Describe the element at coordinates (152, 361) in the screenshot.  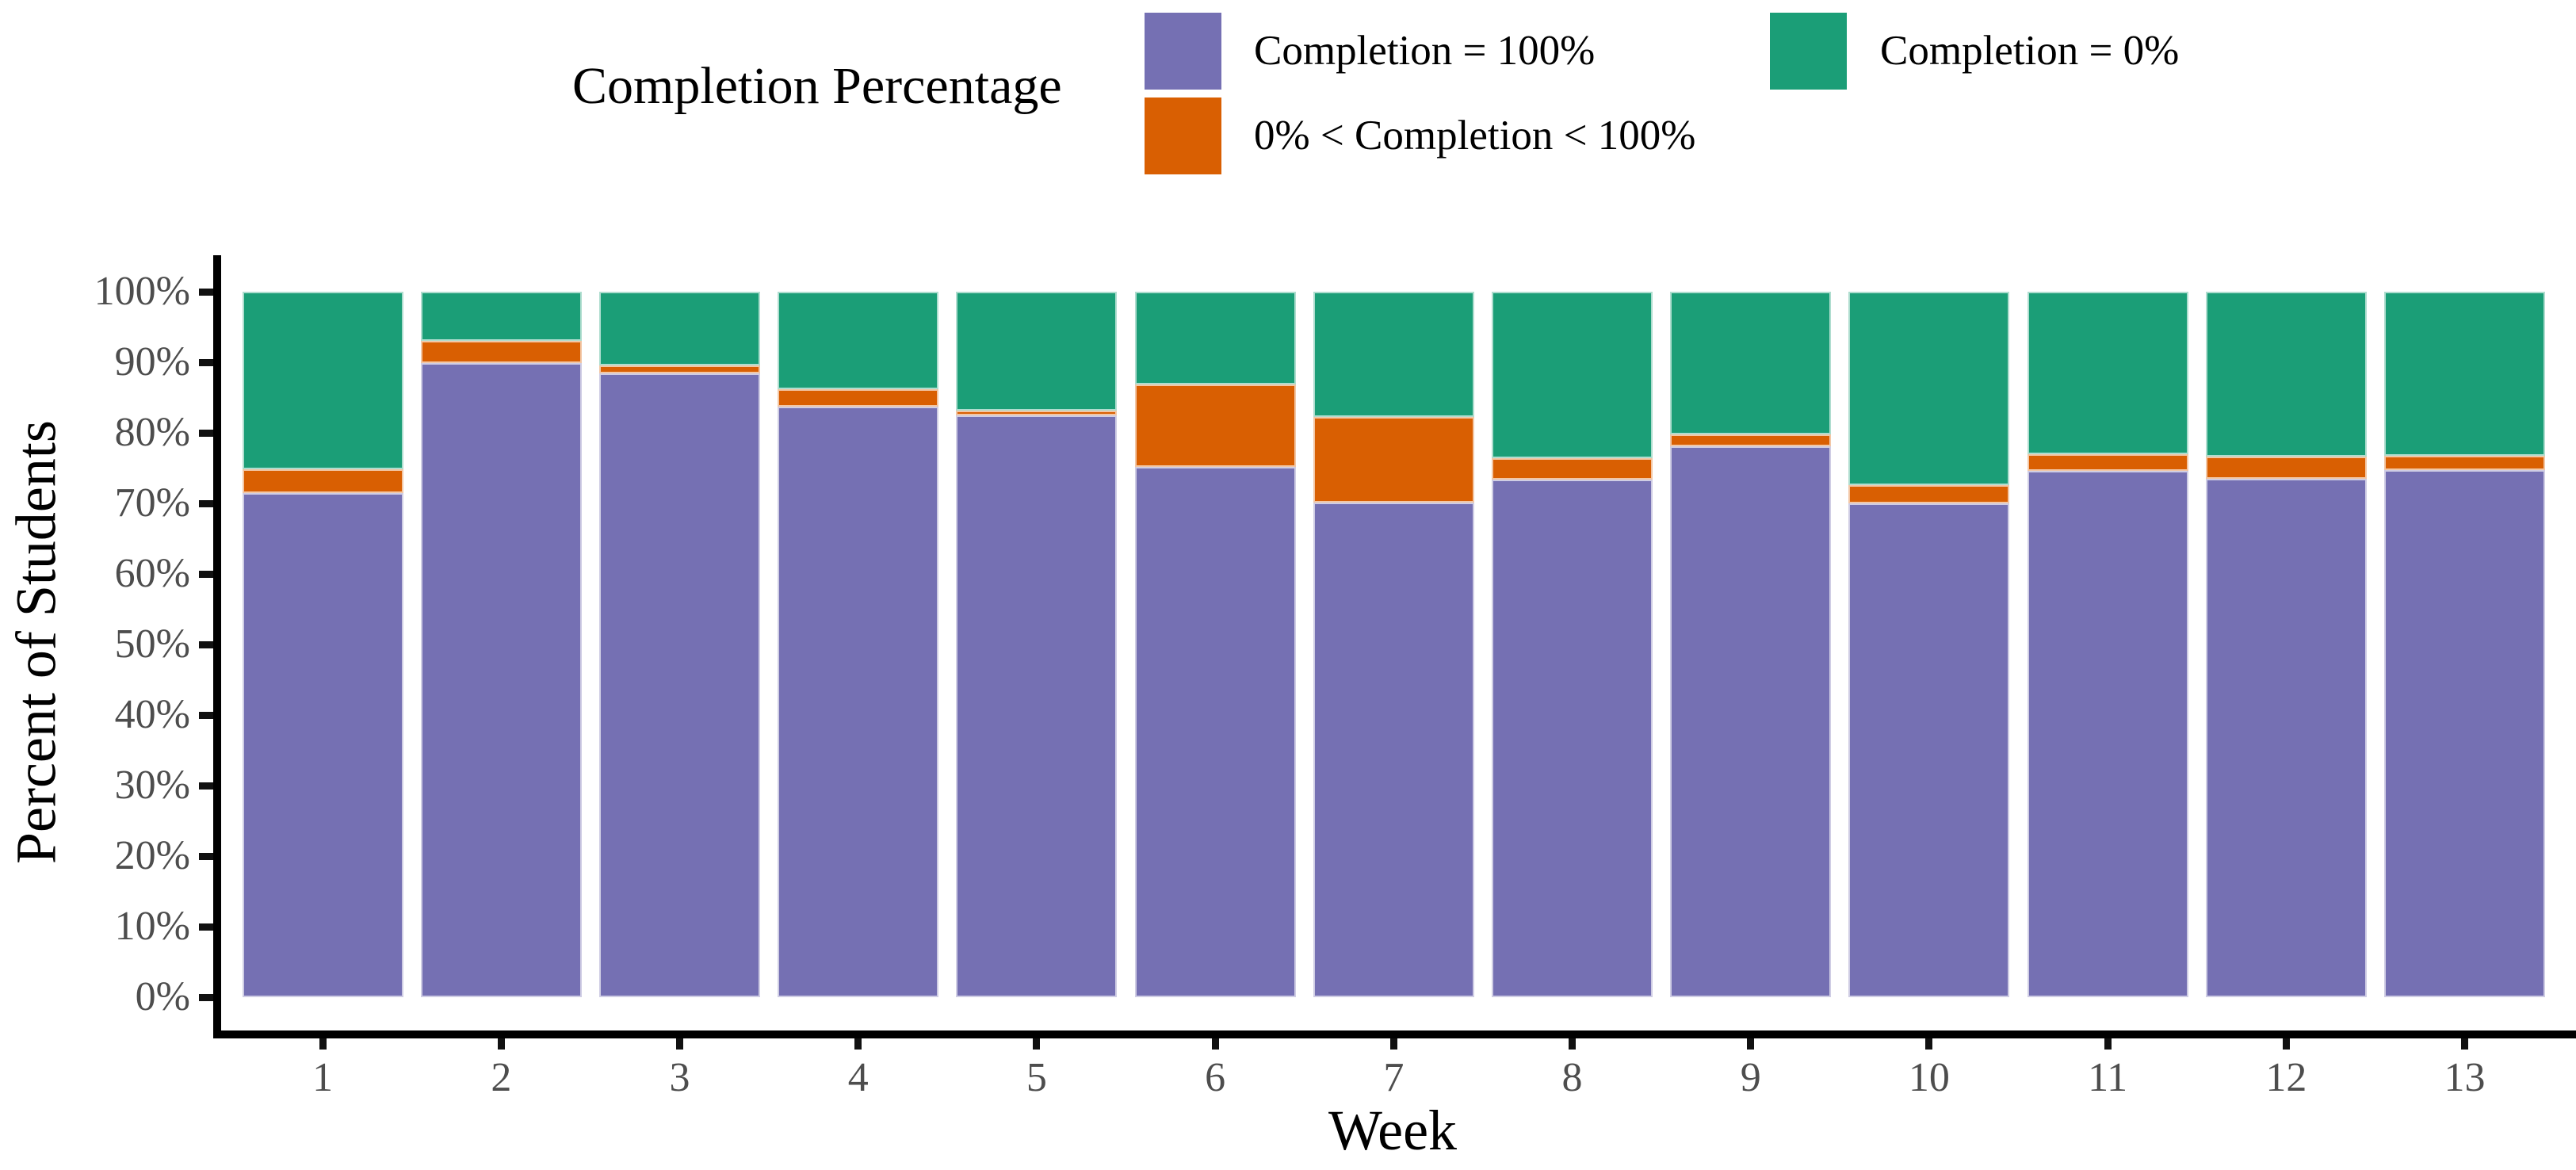
I see `y-tick-label-90%: 90%` at that location.